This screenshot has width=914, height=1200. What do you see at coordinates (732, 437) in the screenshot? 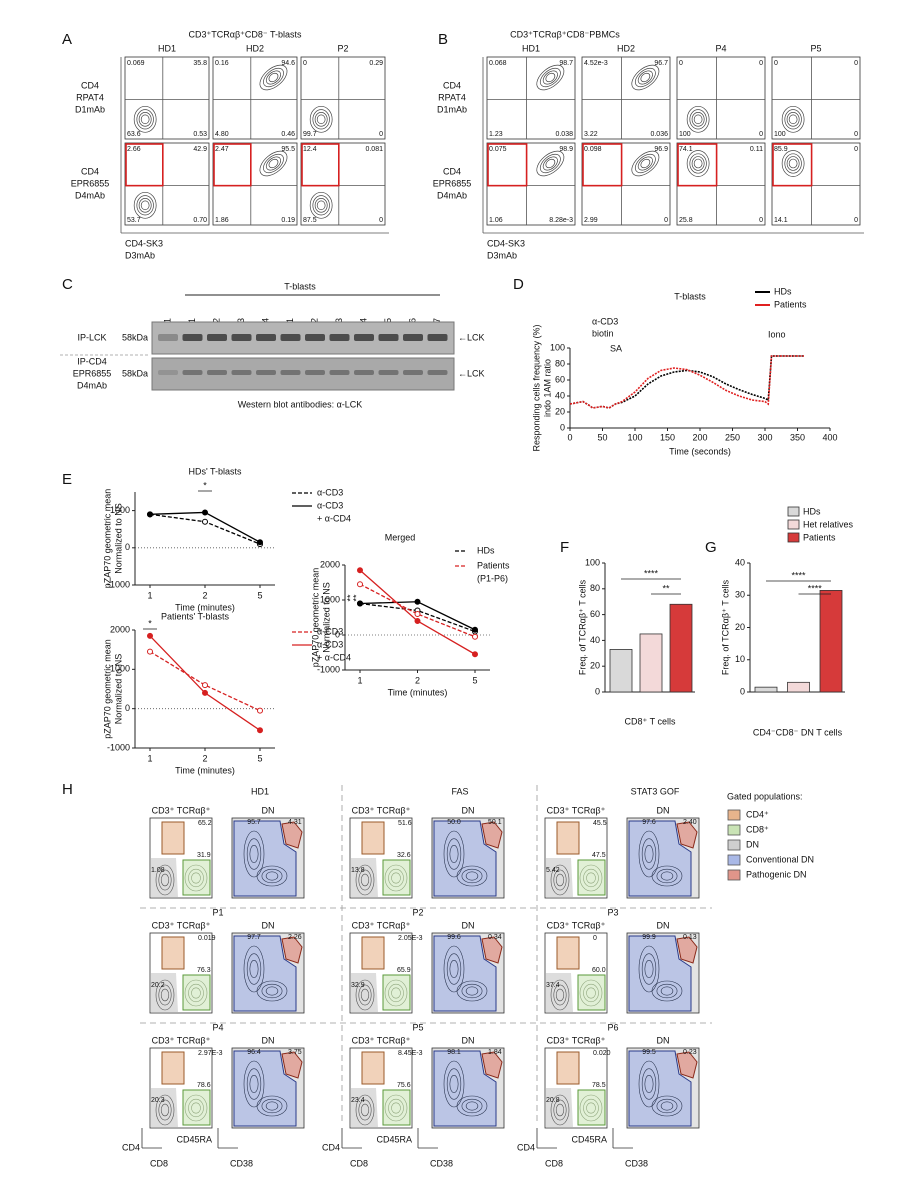
I see `x-tick-label: 250` at bounding box center [732, 437].